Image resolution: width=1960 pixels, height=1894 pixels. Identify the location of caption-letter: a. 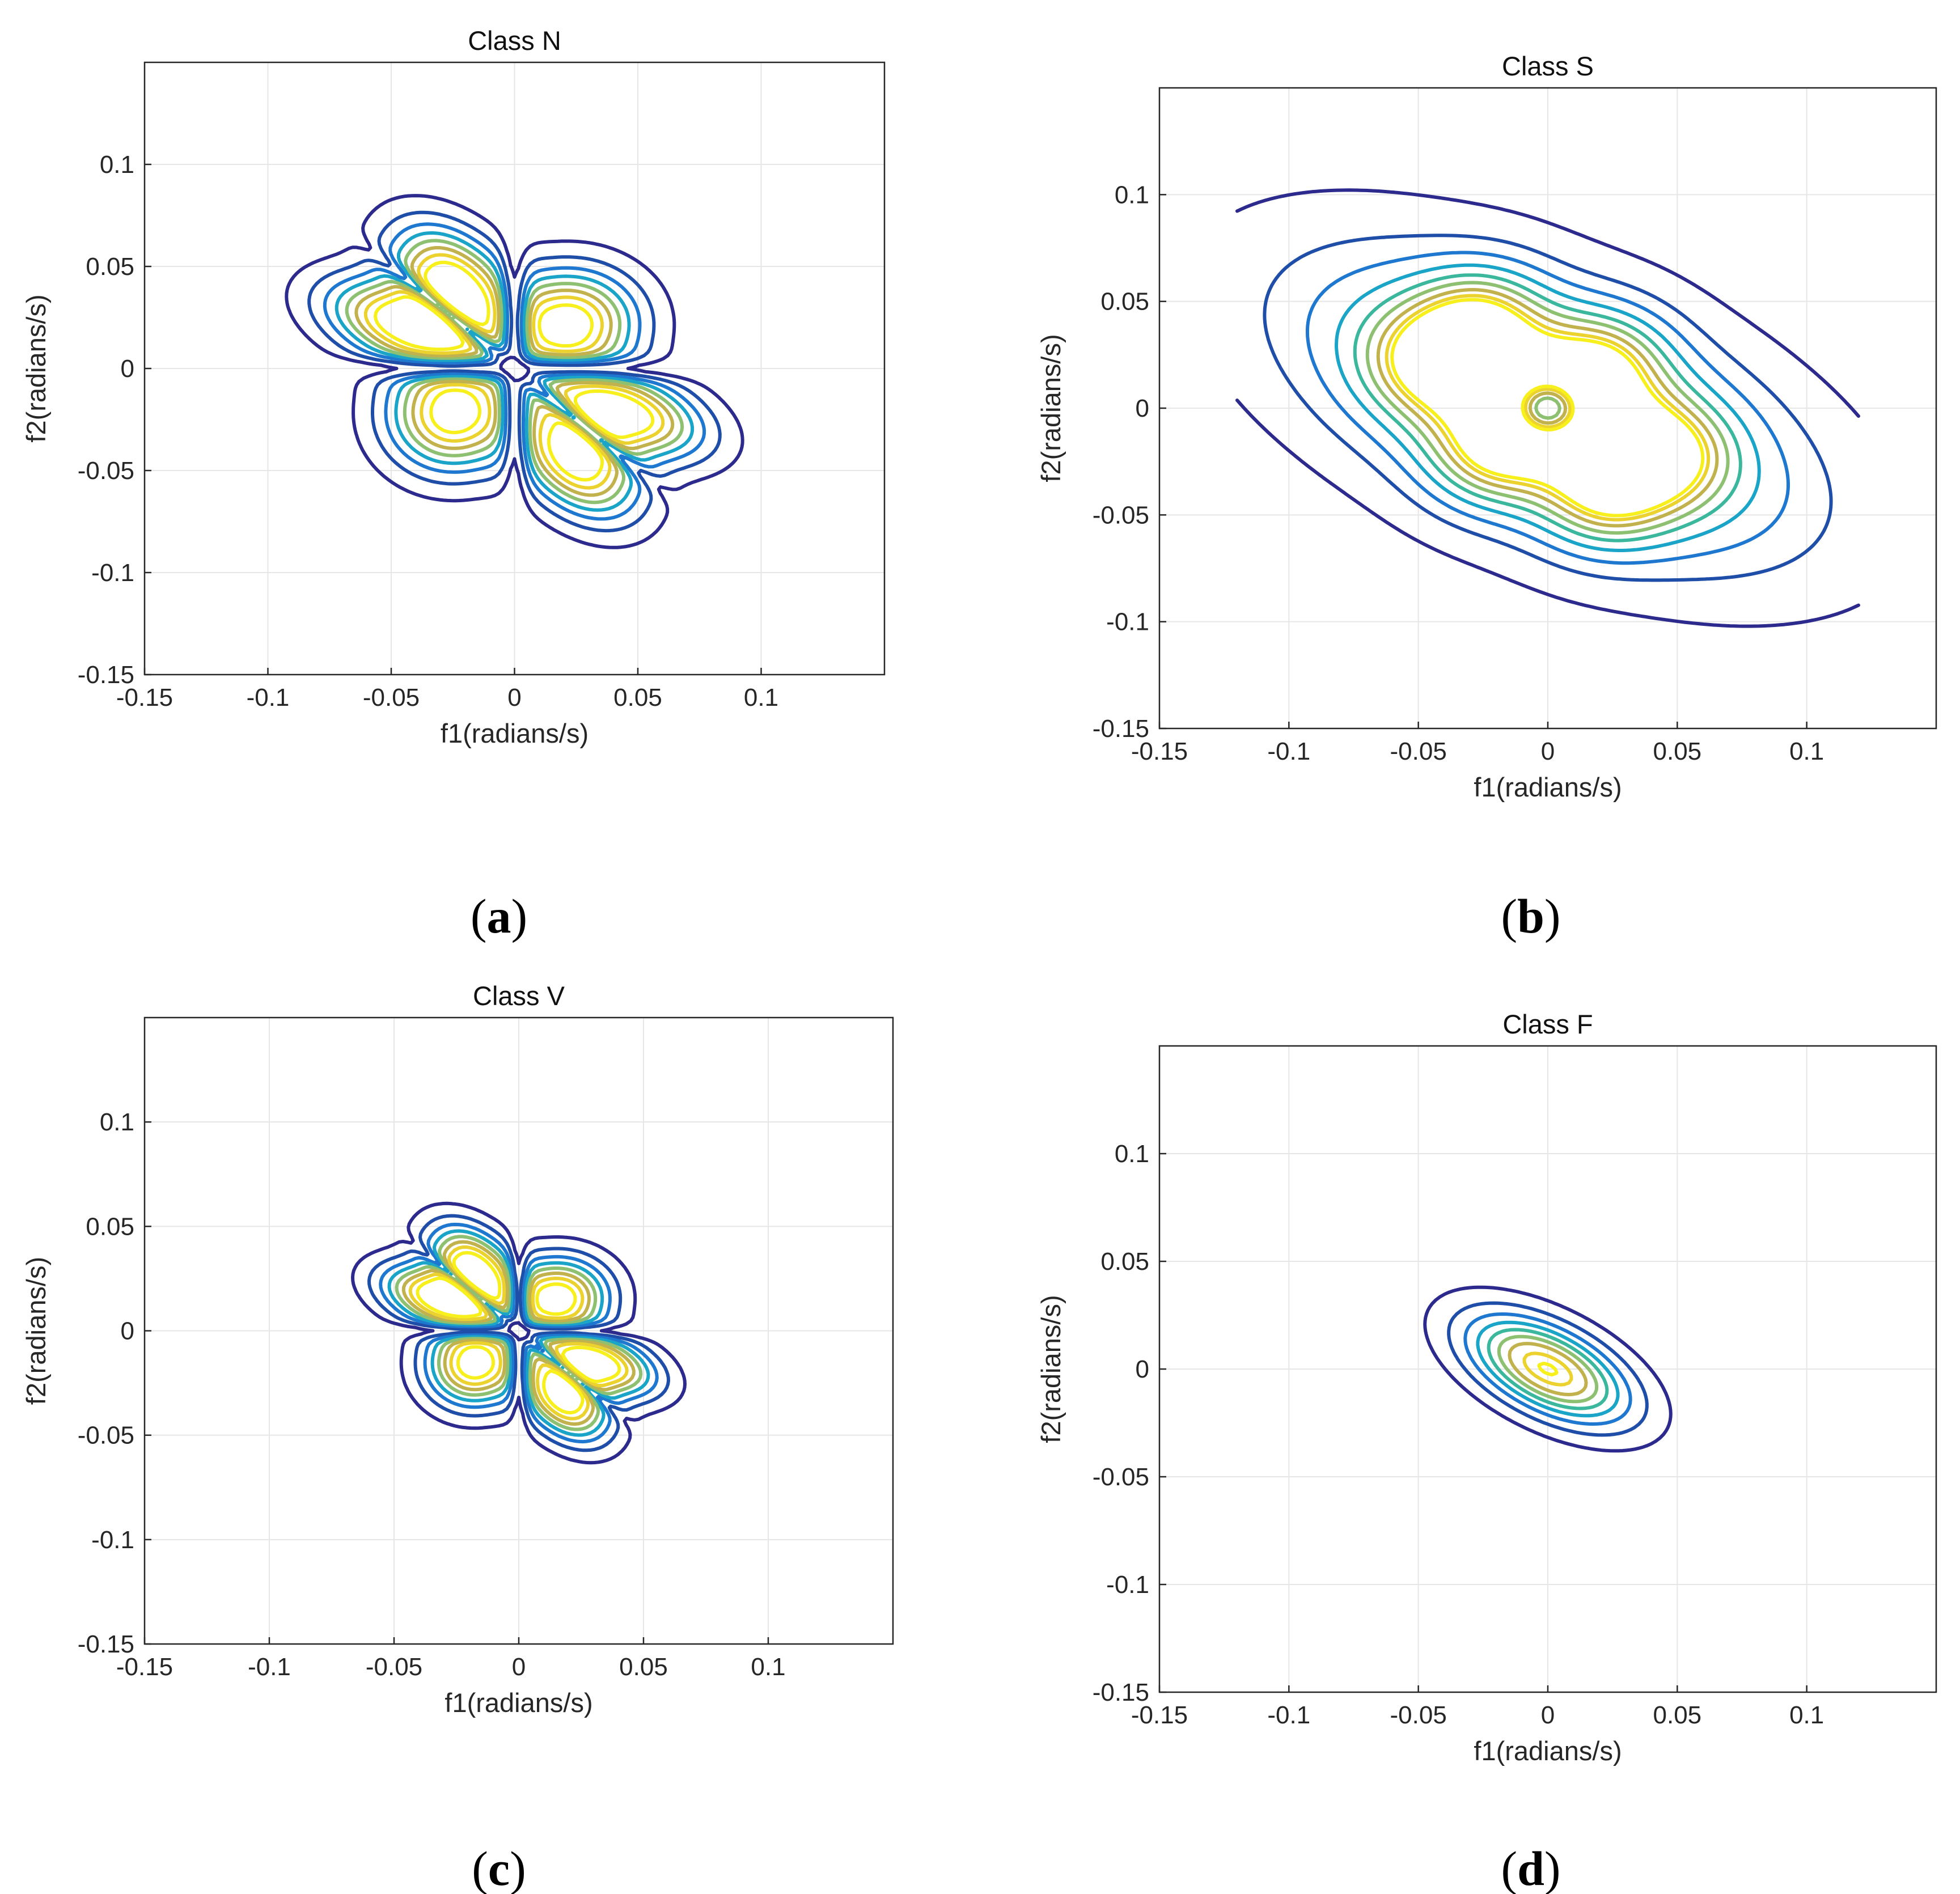
(499, 916).